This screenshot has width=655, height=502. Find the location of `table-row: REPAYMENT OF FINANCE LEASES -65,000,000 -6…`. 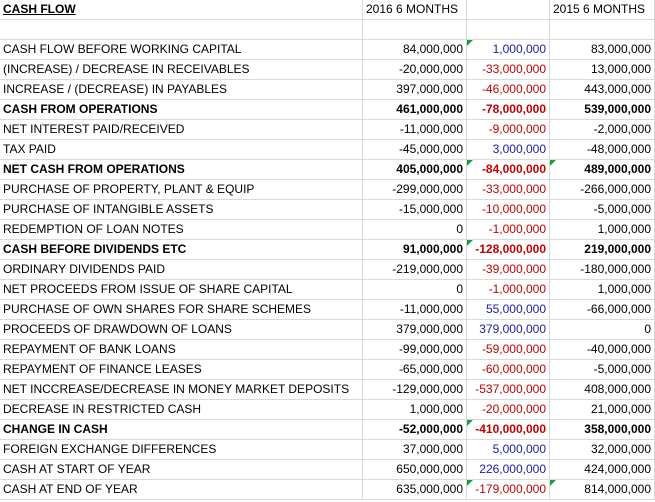

table-row: REPAYMENT OF FINANCE LEASES -65,000,000 -6… is located at coordinates (327, 370).